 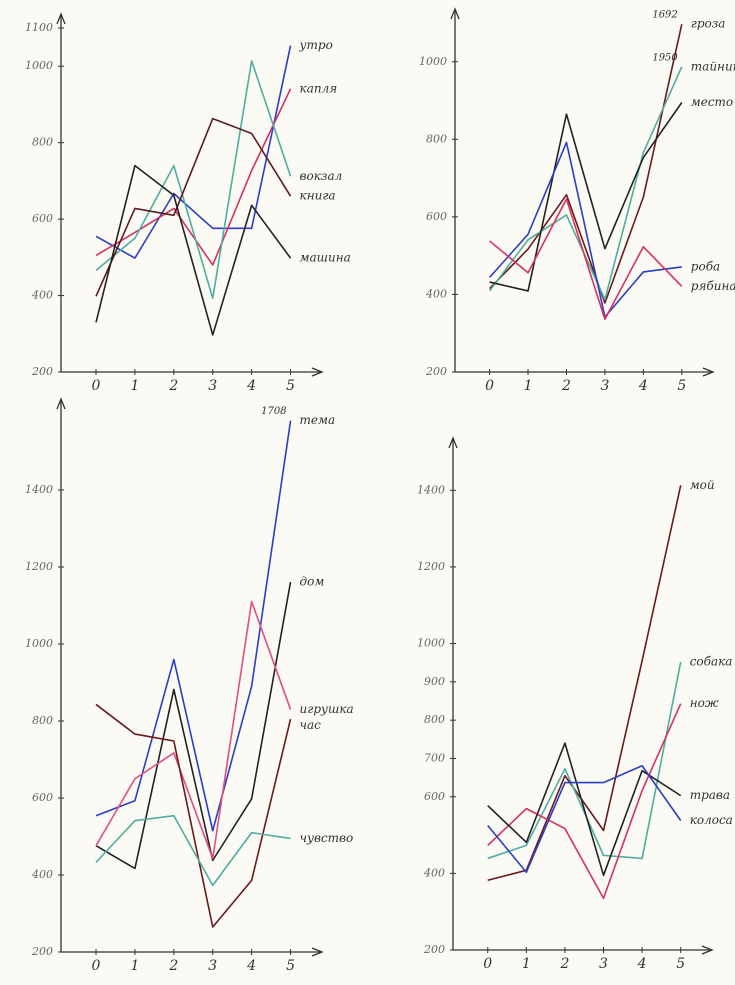 I want to click on series-label: час, so click(x=311, y=725).